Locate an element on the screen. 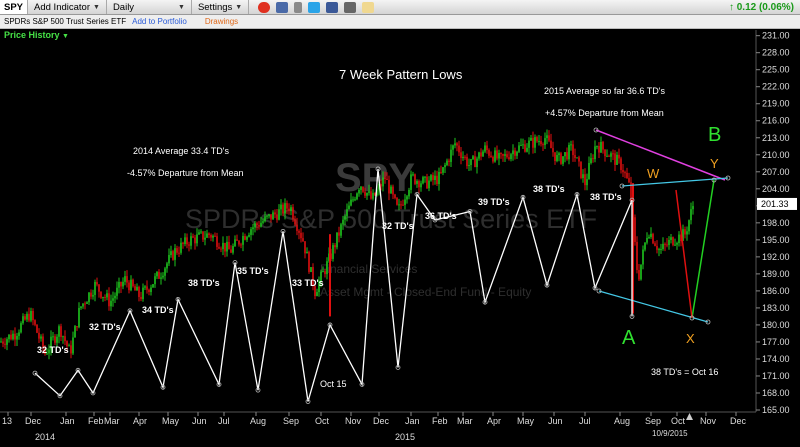 The width and height of the screenshot is (800, 447). current-date-label: 10/9/2015 is located at coordinates (670, 433).